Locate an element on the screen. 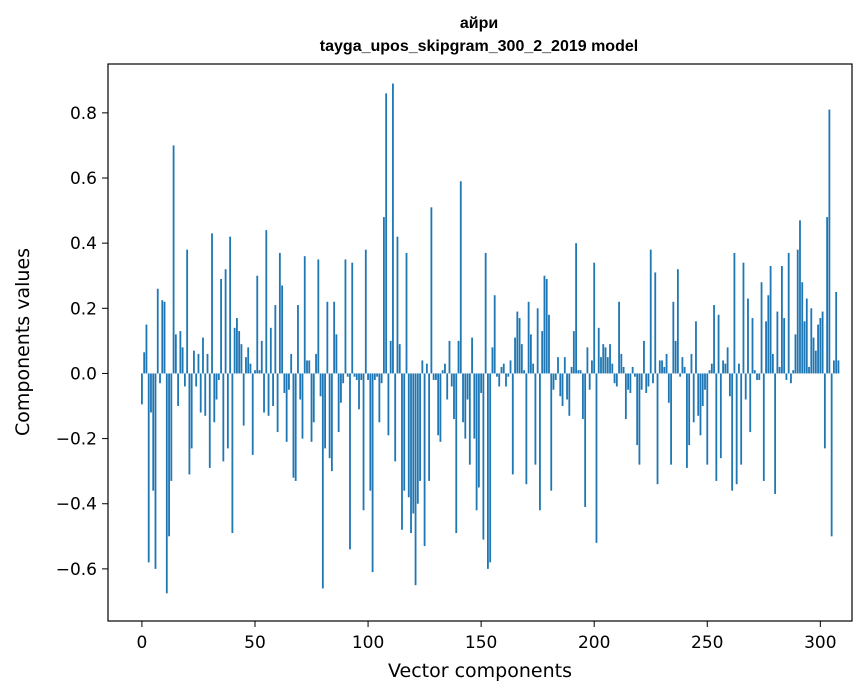 Image resolution: width=867 pixels, height=696 pixels. y-tick-label: 0.2 is located at coordinates (83, 309).